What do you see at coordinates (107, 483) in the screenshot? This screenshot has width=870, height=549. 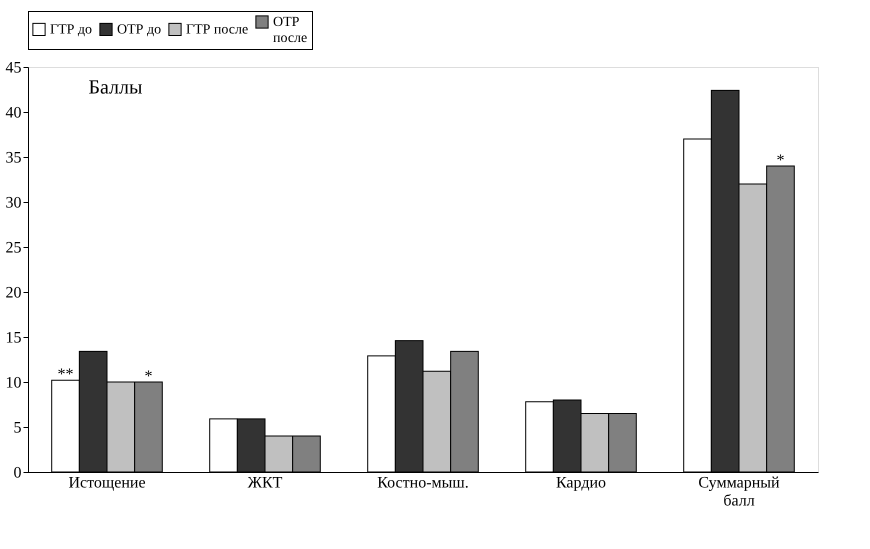 I see `x-tick-label: Истощение` at bounding box center [107, 483].